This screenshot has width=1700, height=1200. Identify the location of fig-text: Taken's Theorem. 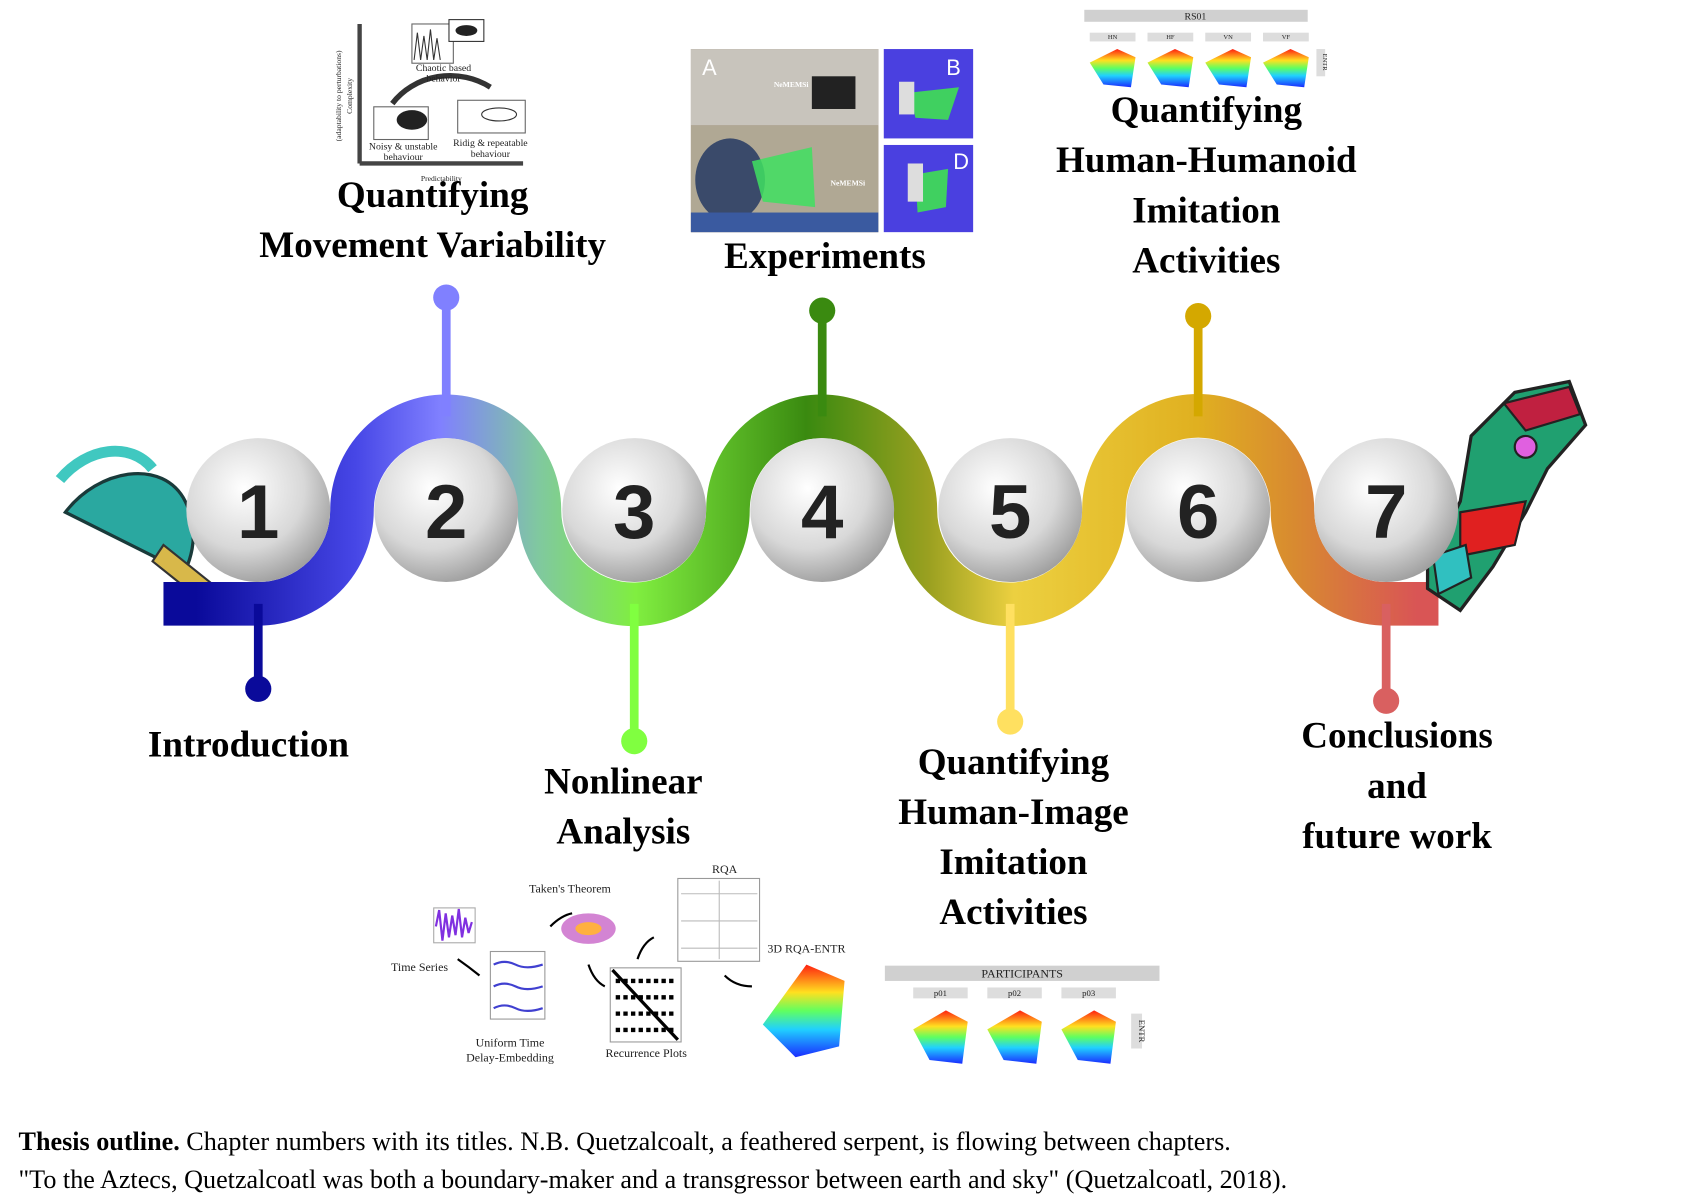
(570, 889).